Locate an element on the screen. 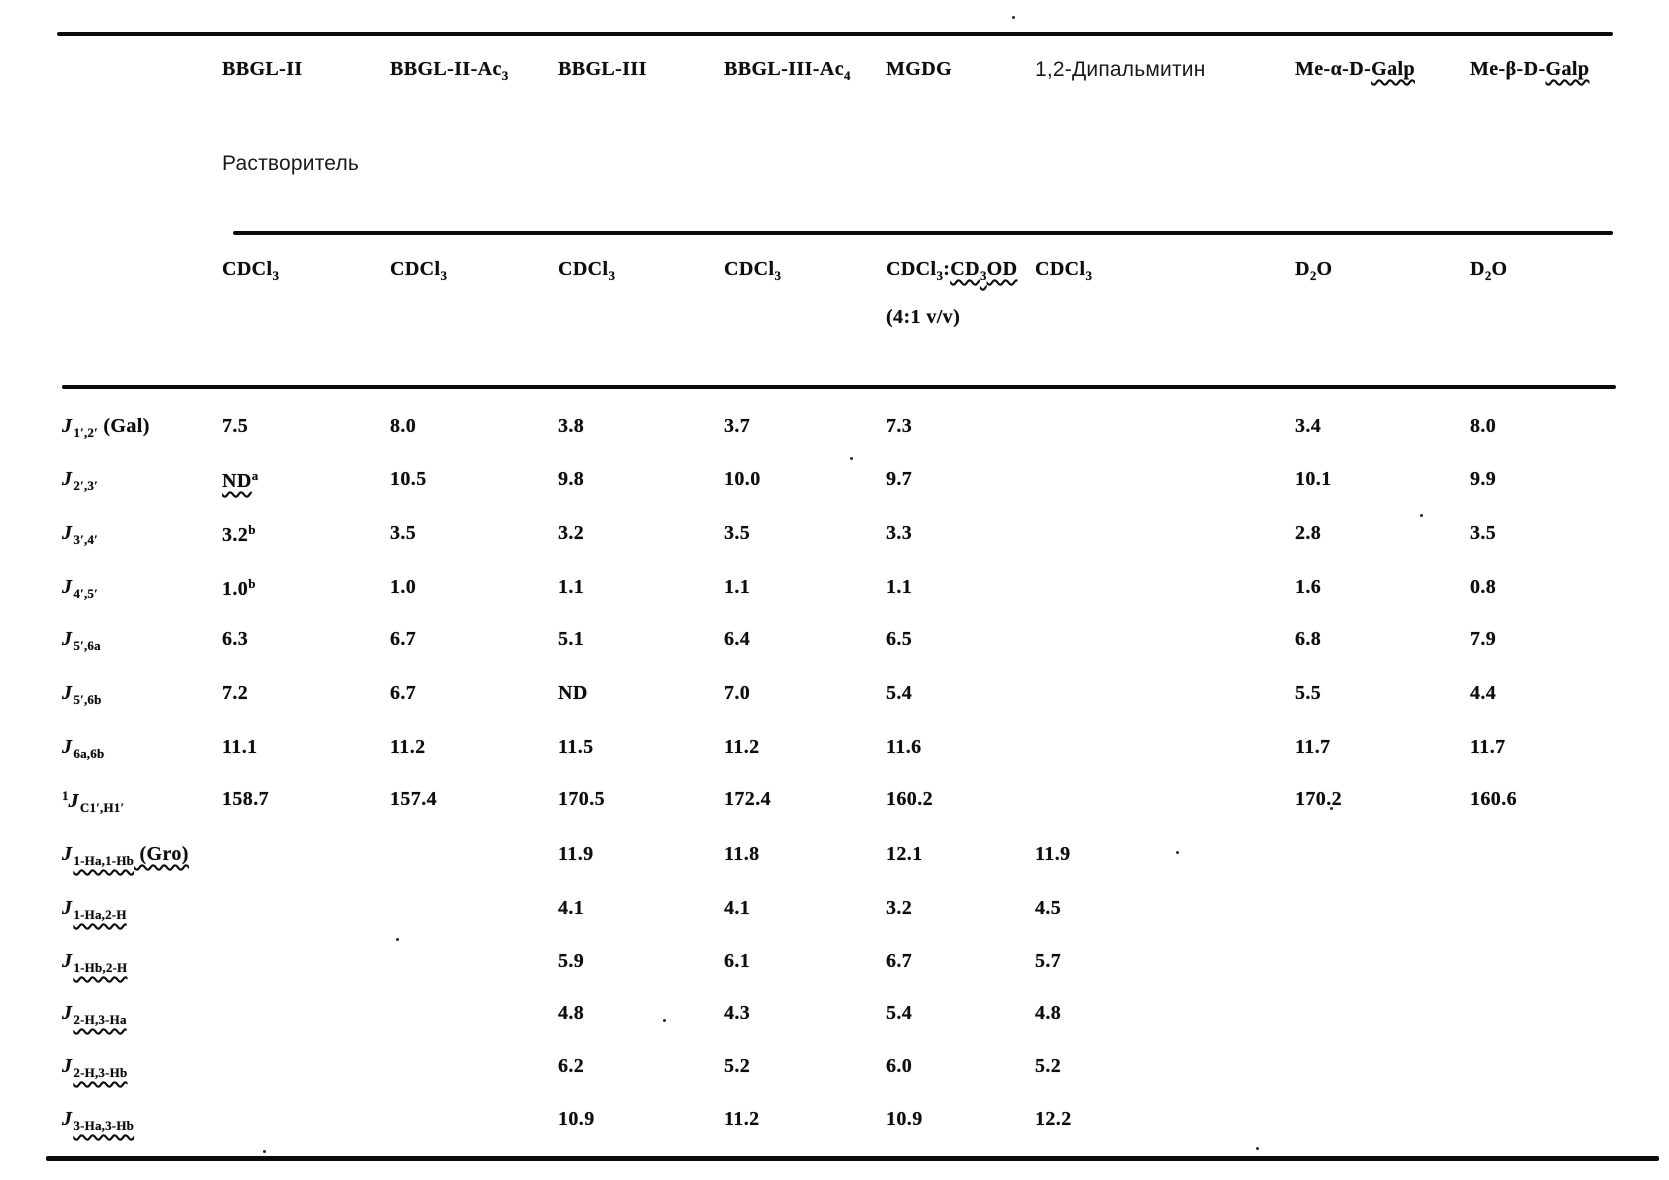  column-header: MGDG is located at coordinates (919, 69).